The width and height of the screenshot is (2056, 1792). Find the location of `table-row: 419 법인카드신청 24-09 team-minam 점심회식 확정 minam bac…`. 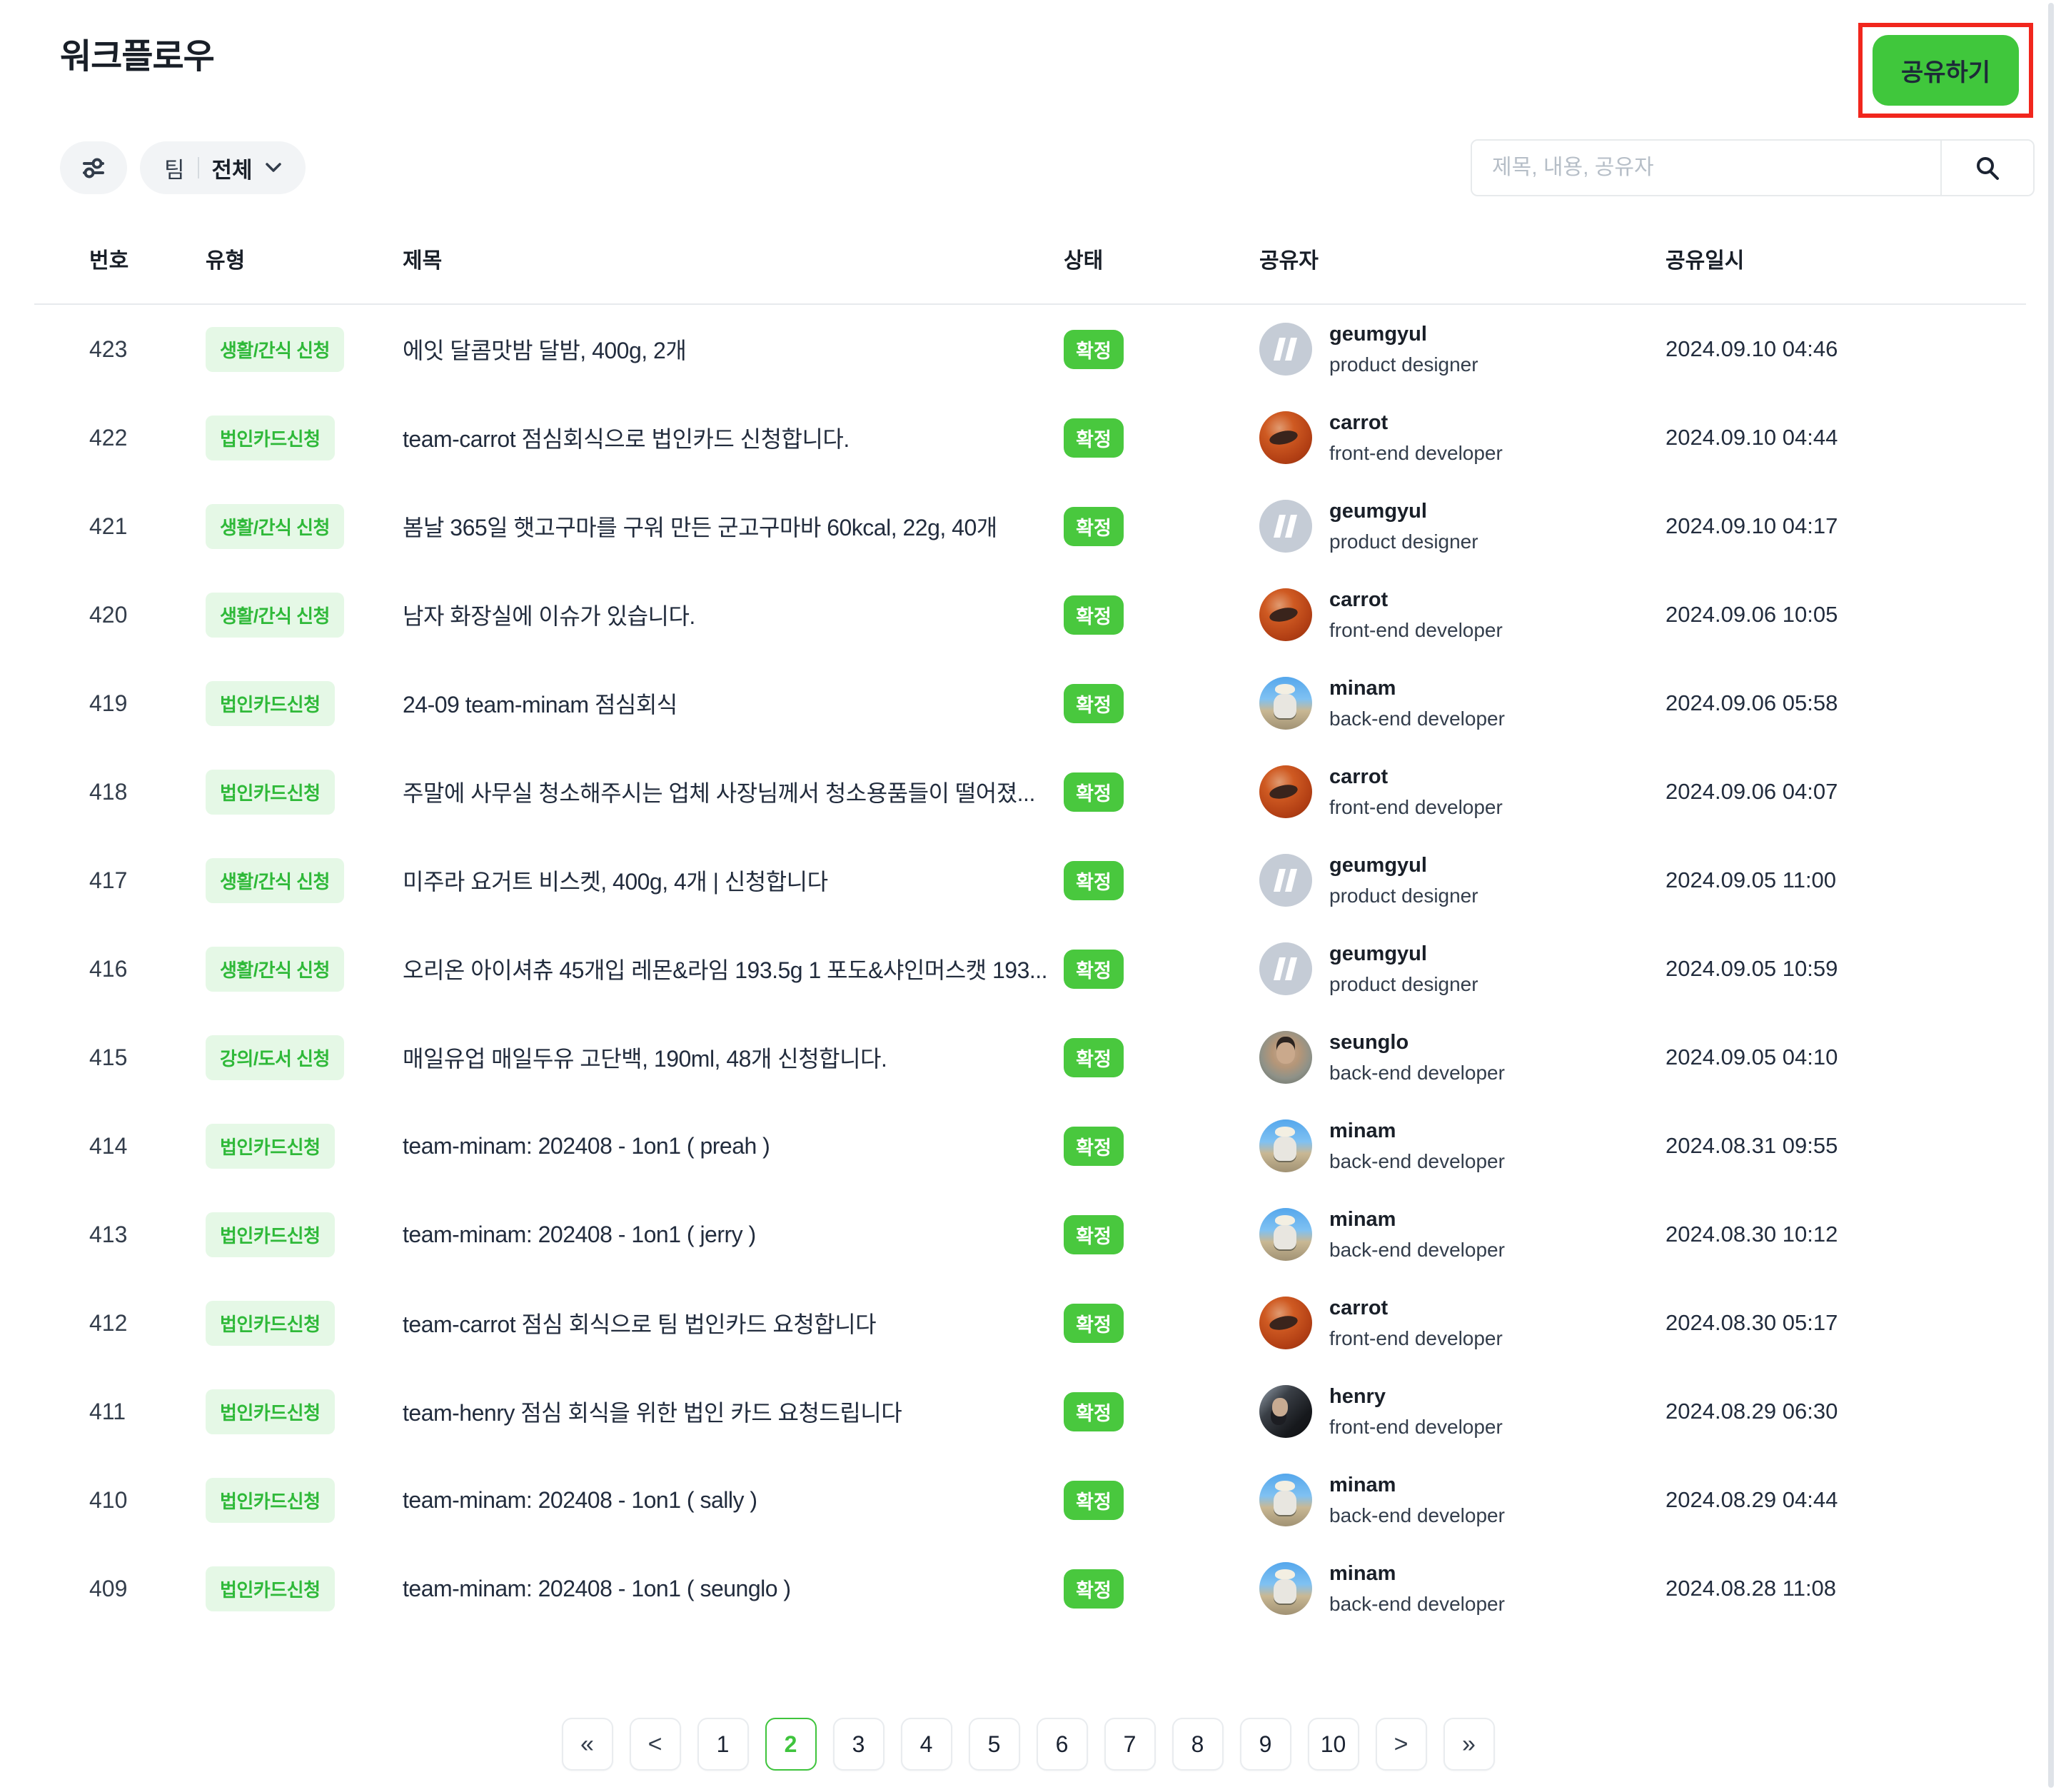

table-row: 419 법인카드신청 24-09 team-minam 점심회식 확정 minam bac… is located at coordinates (1030, 703).